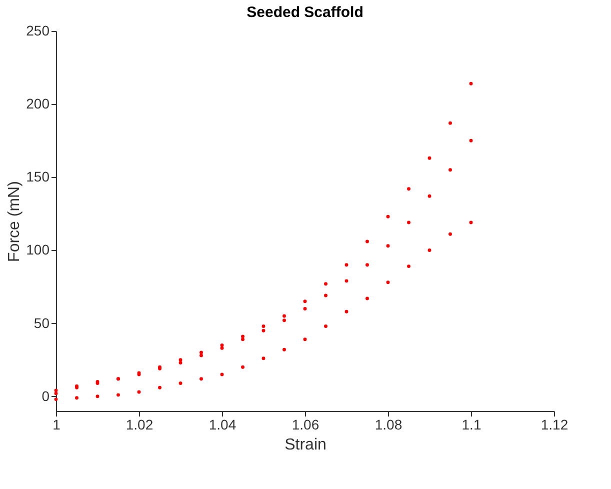  Describe the element at coordinates (306, 424) in the screenshot. I see `x-tick-label: 1.06` at that location.